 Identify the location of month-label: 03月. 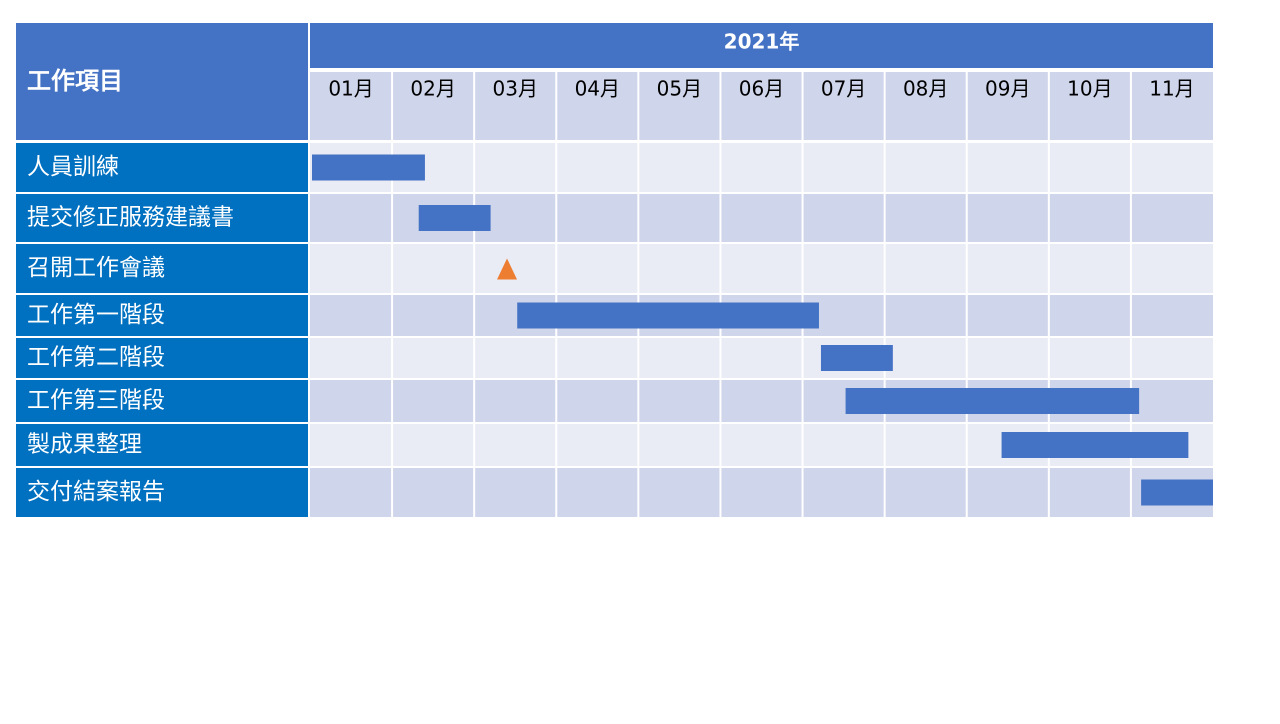
(515, 89).